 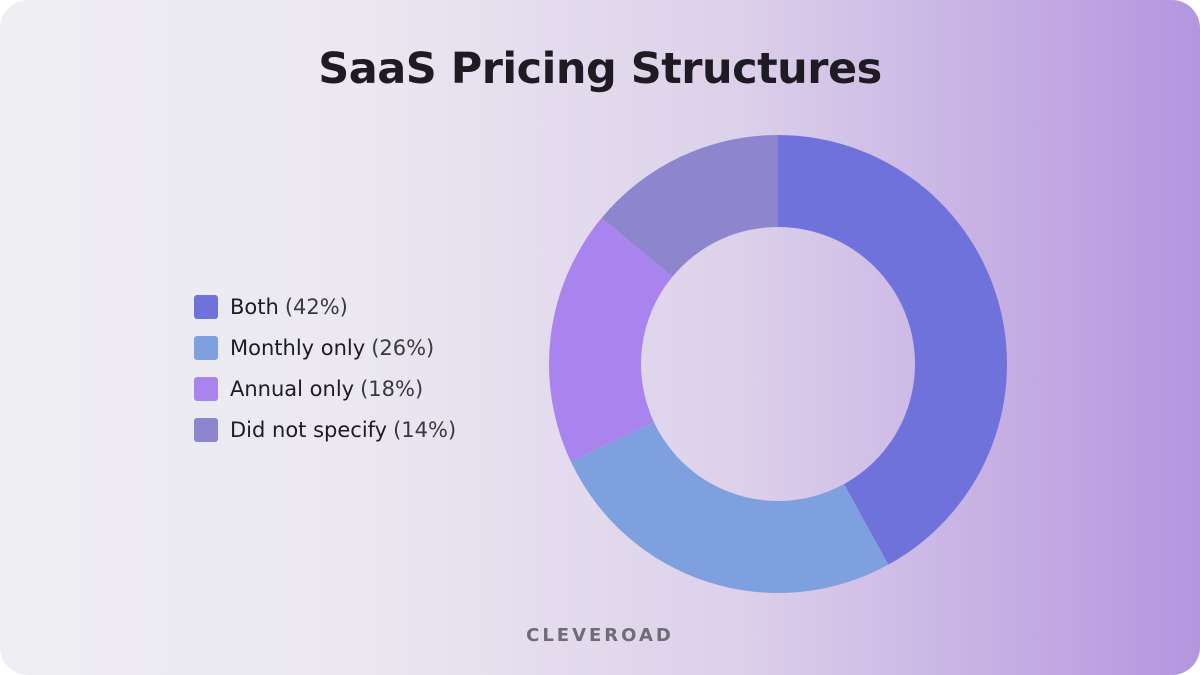 I want to click on legend-item-did-not-specify: Did not specify (14%), so click(x=325, y=429).